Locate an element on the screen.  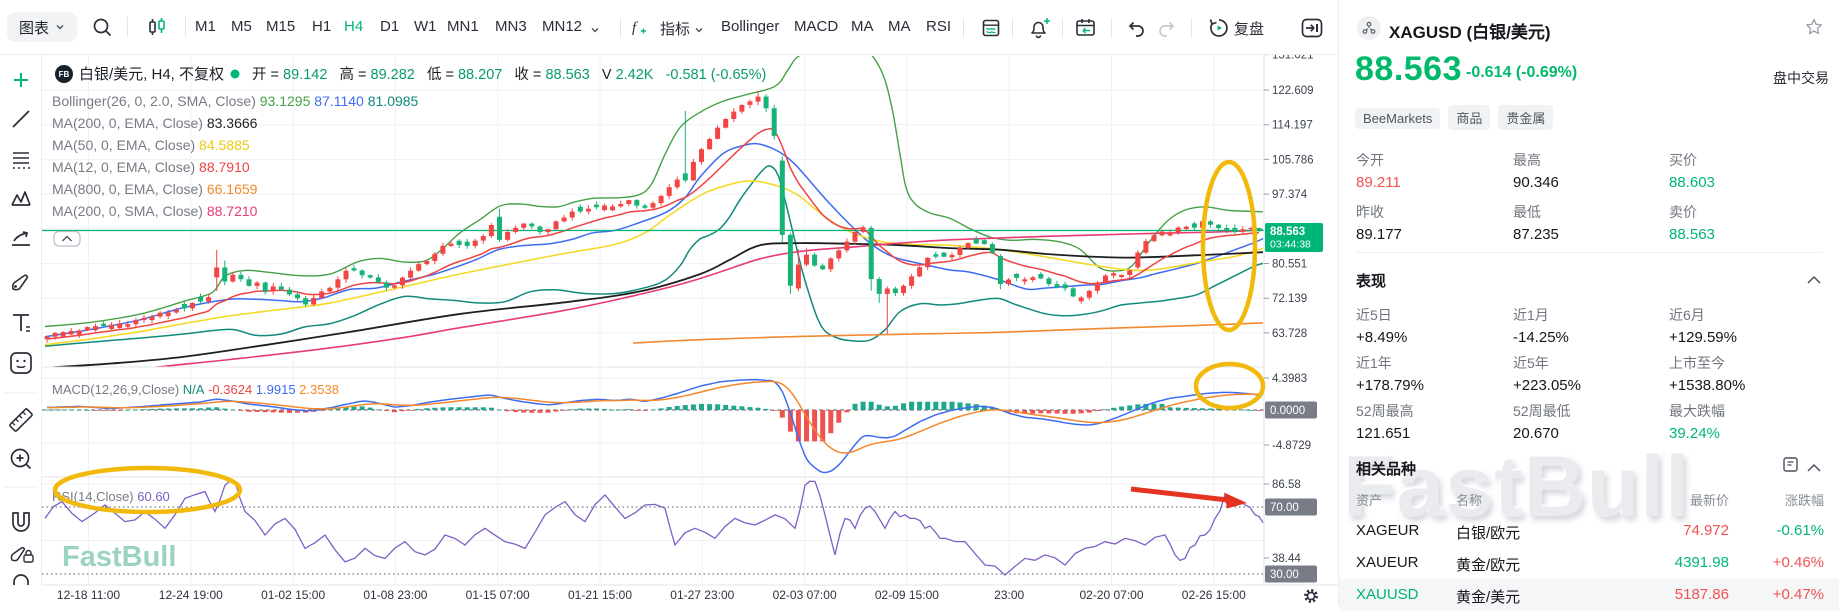
svg-text: 97.374 is located at coordinates (1290, 195).